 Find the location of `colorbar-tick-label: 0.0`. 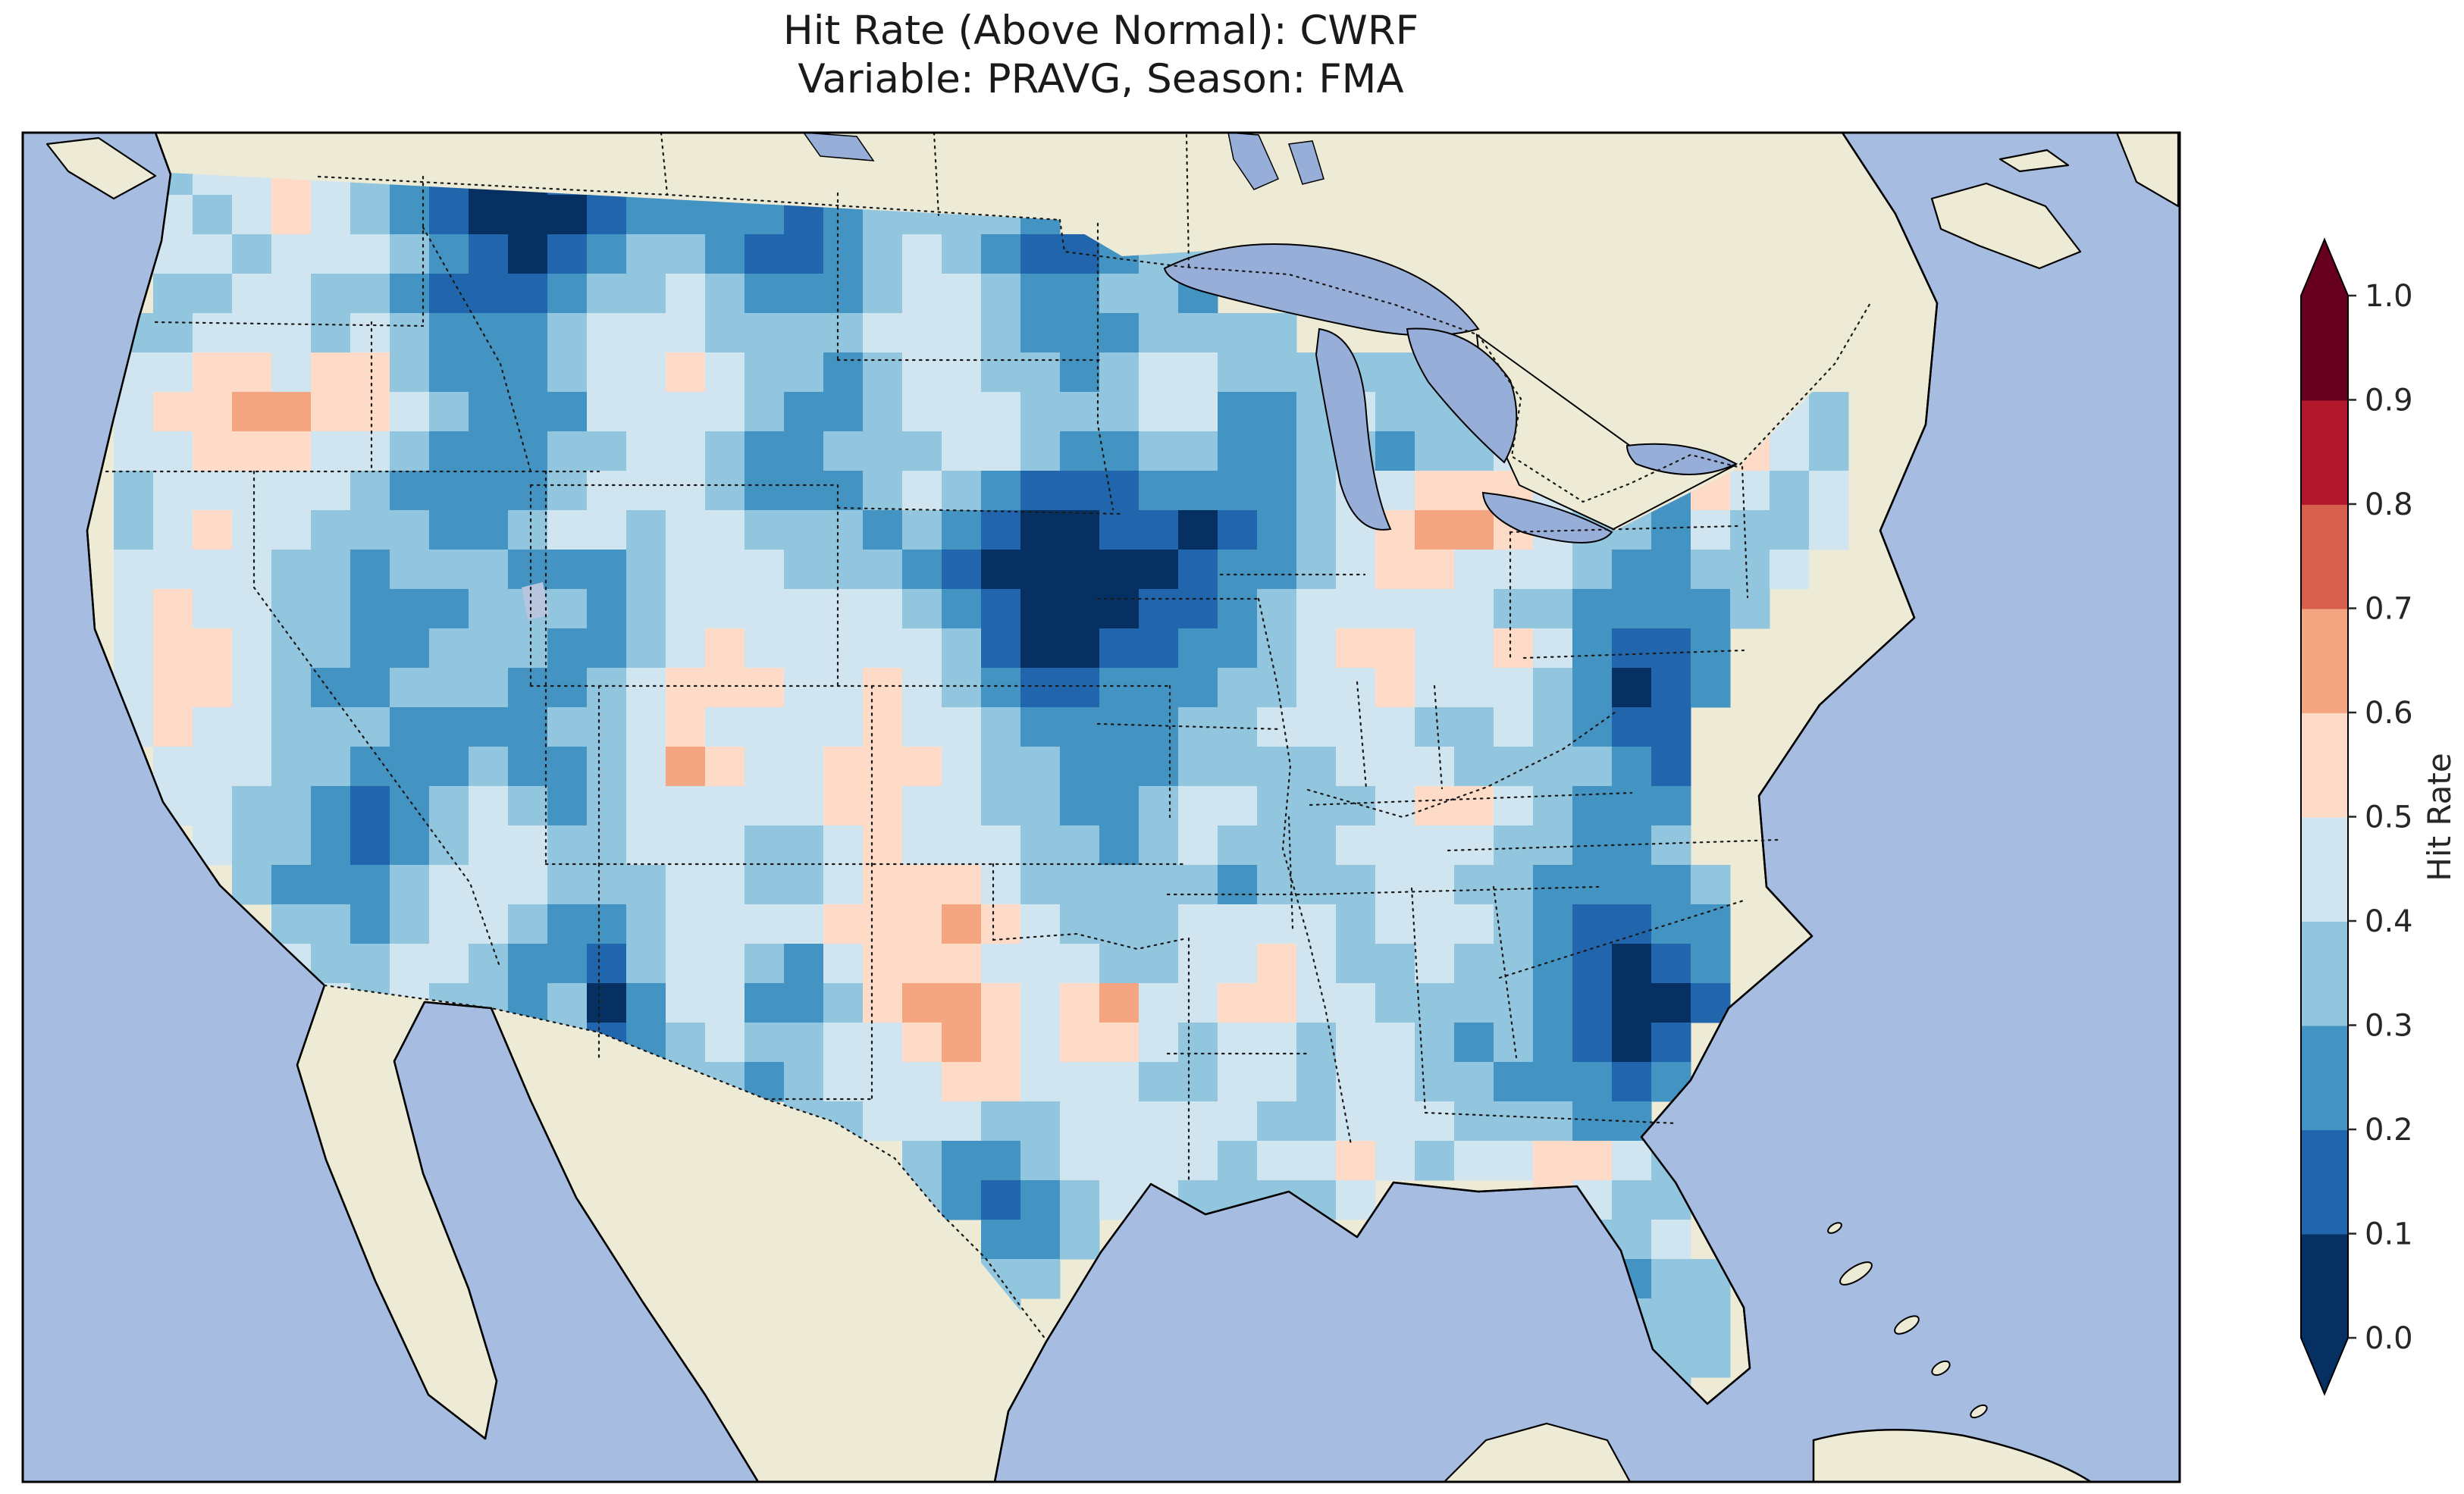

colorbar-tick-label: 0.0 is located at coordinates (2389, 1338).